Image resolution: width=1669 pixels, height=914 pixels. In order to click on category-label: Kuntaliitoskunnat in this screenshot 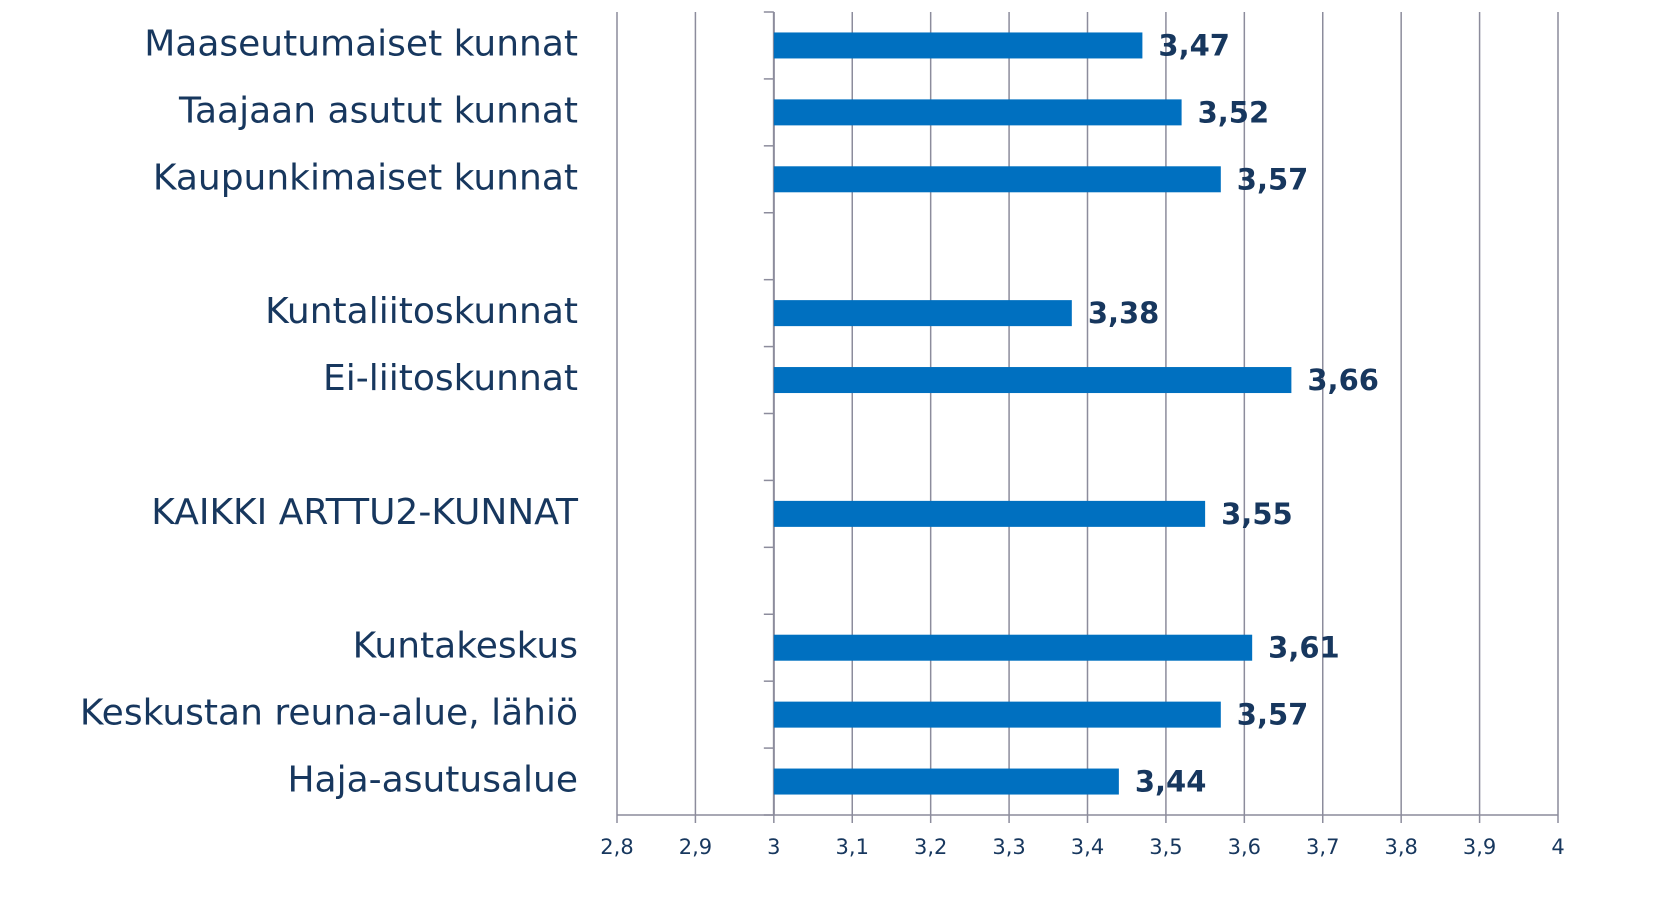, I will do `click(421, 311)`.